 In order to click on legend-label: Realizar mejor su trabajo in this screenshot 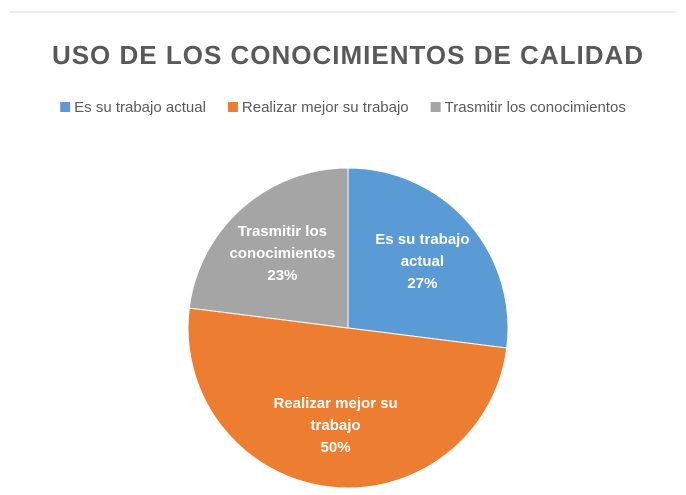, I will do `click(325, 107)`.